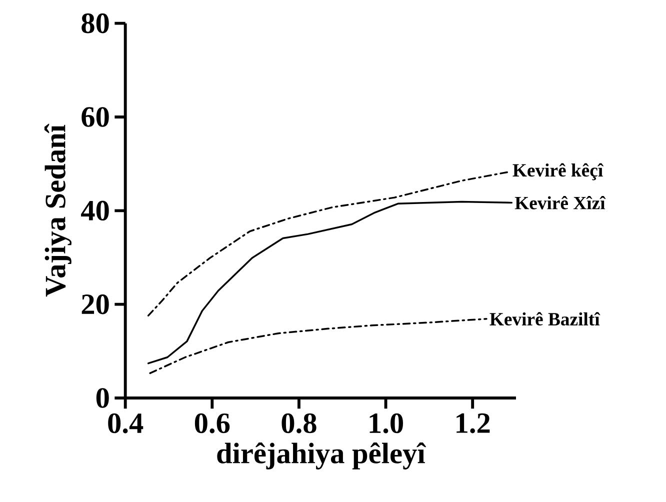  I want to click on y-tick-label: 40, so click(95, 210).